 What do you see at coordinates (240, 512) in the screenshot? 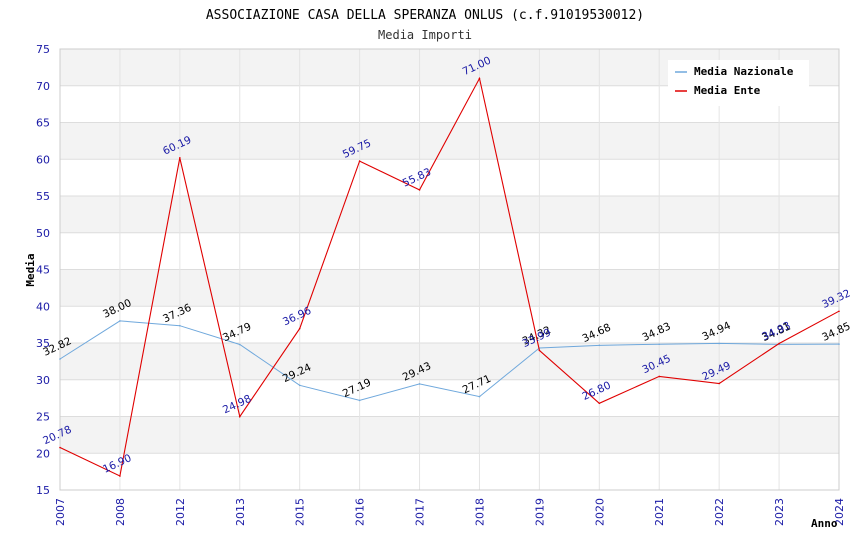
I see `x-tick-label: 2013` at bounding box center [240, 512].